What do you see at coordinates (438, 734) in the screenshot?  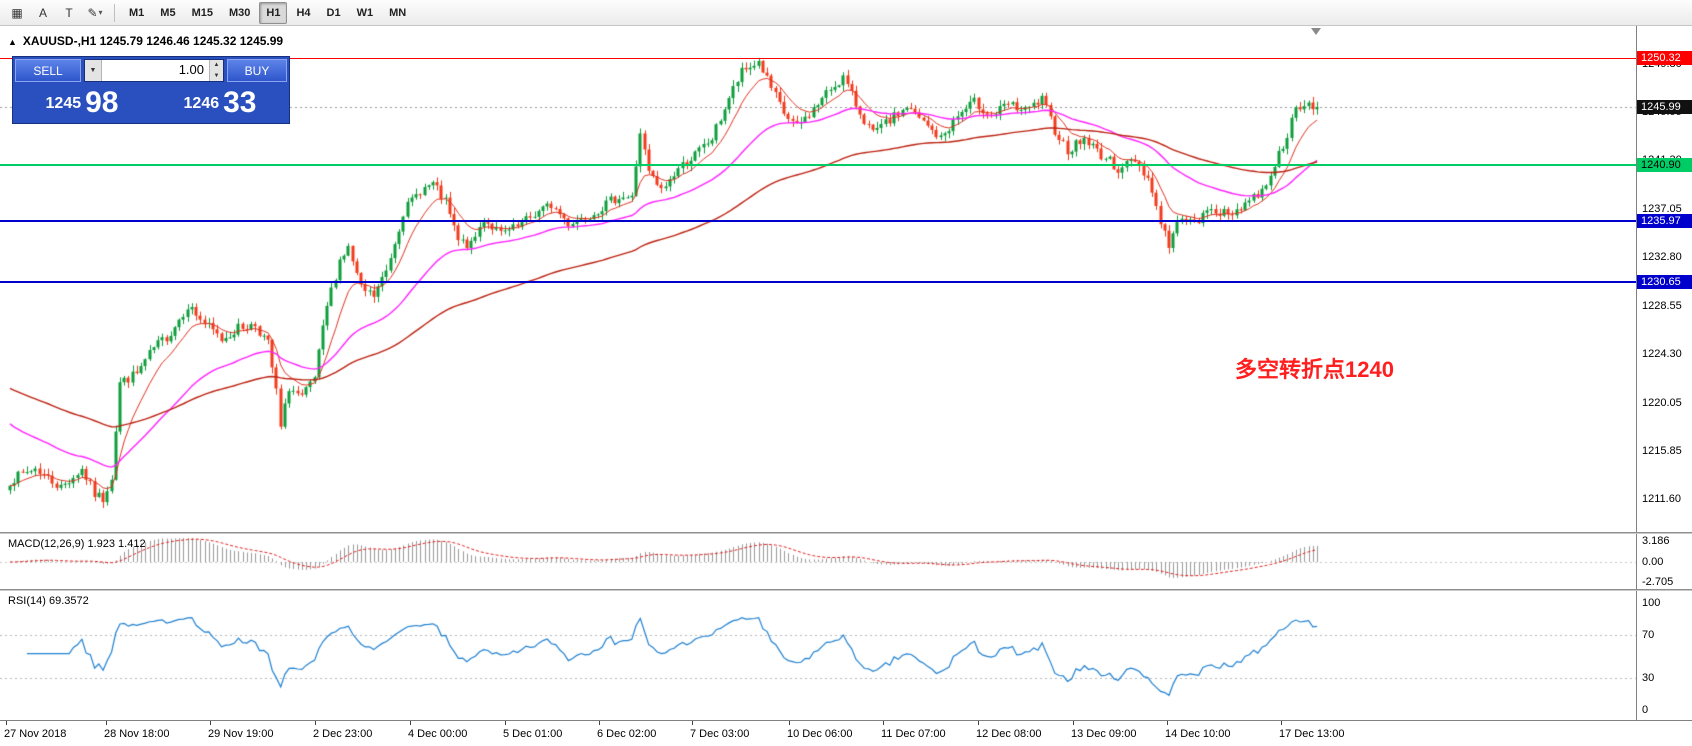 I see `time-axis-label: 4 Dec 00:00` at bounding box center [438, 734].